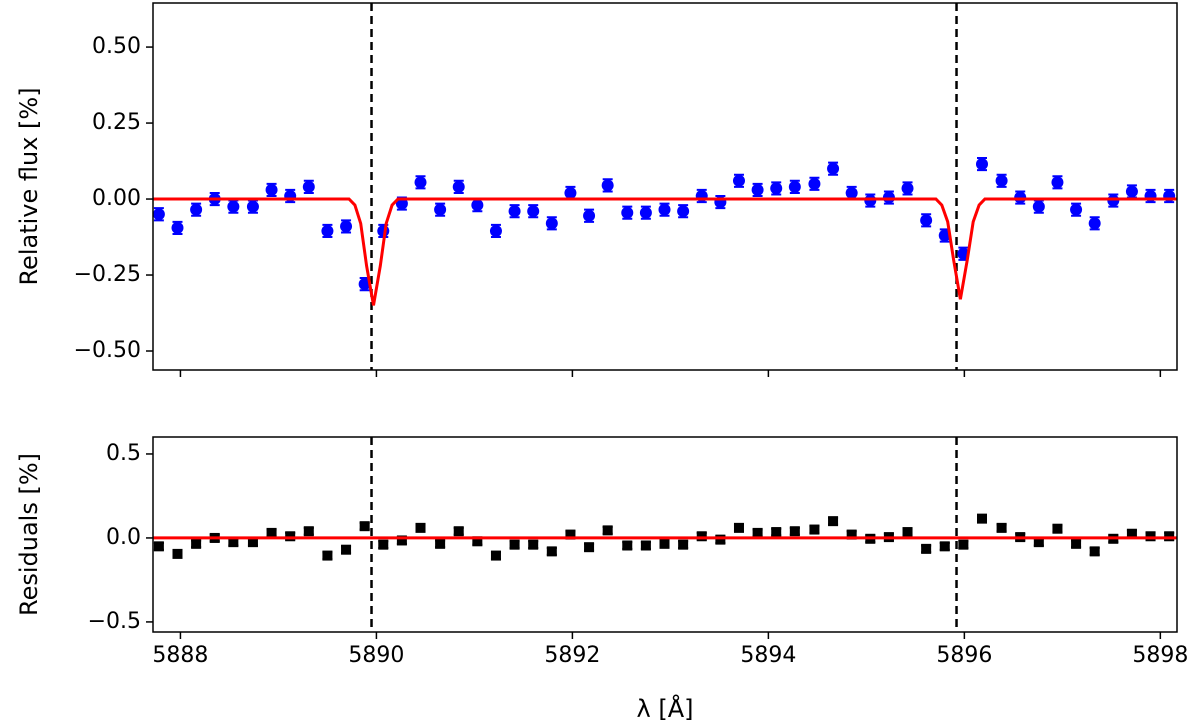 The image size is (1200, 727). I want to click on y-tick-label: 0.0, so click(123, 537).